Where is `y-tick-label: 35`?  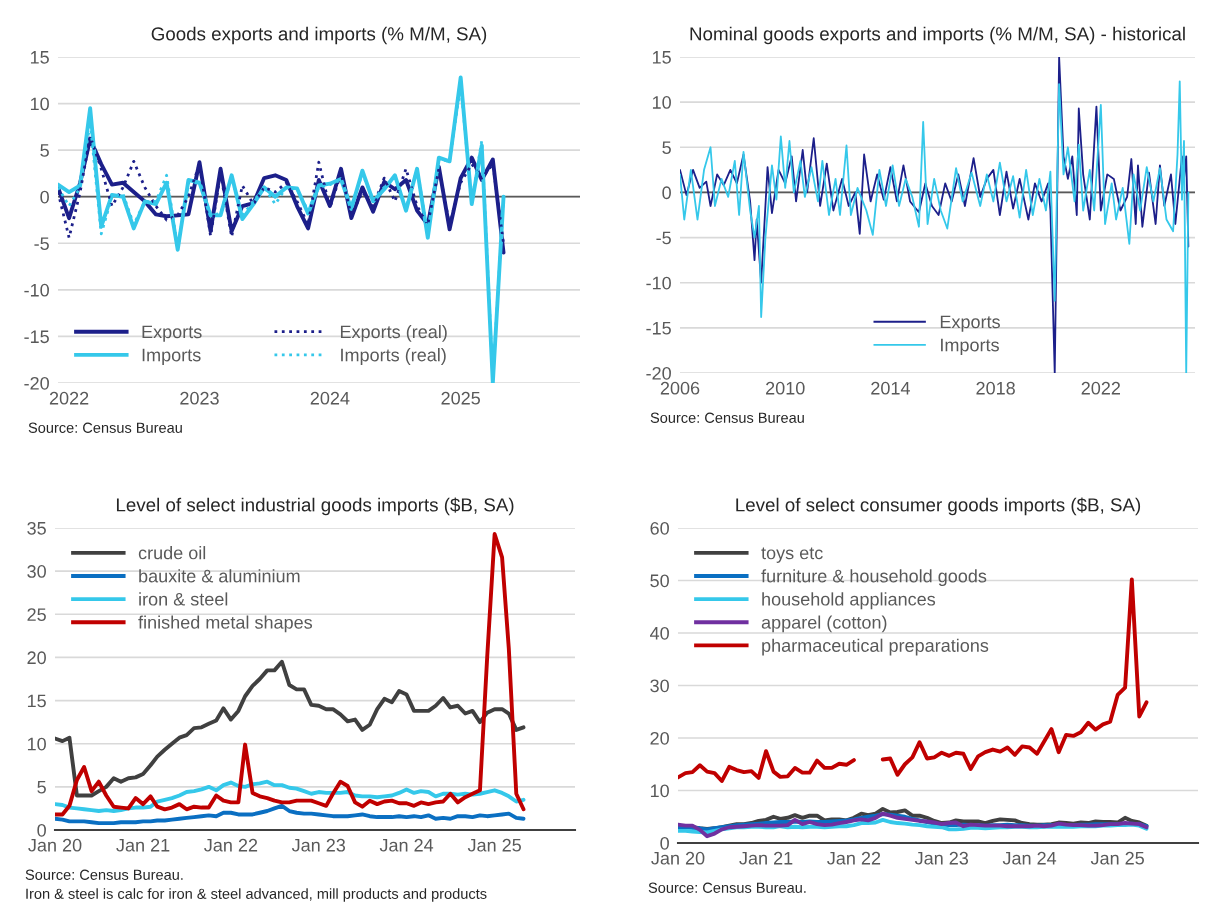 y-tick-label: 35 is located at coordinates (36, 528).